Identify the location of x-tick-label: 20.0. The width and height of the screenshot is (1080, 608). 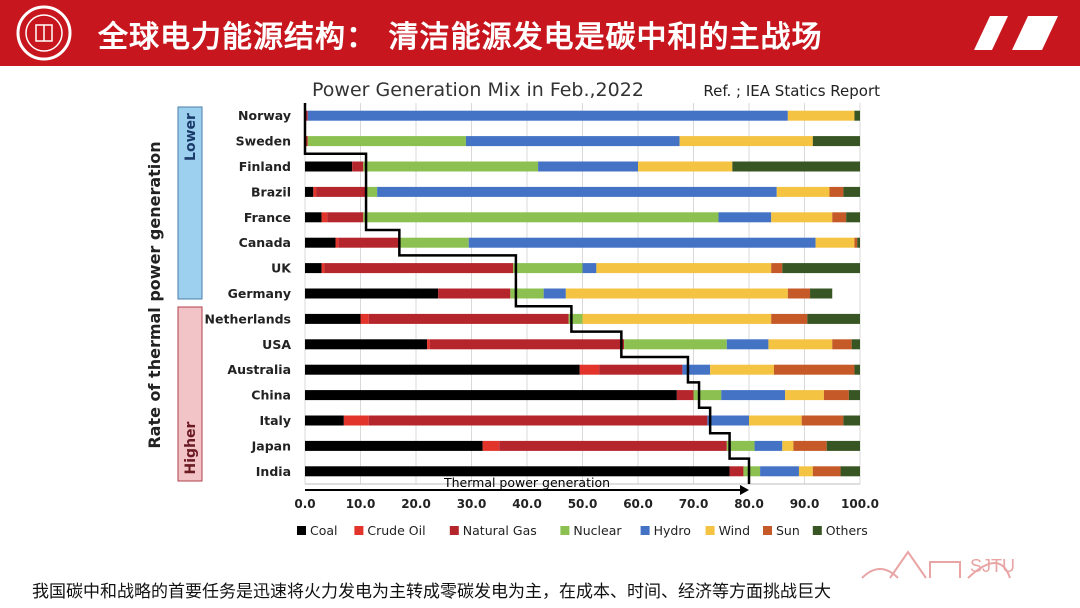
(416, 504).